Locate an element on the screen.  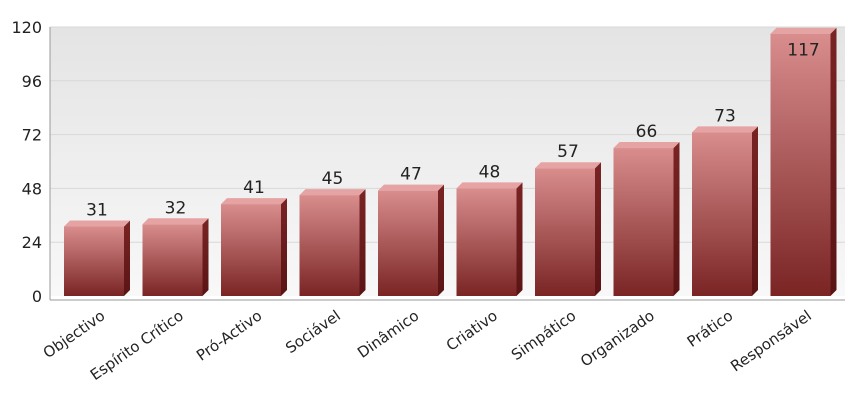
data-label: 32 is located at coordinates (176, 208).